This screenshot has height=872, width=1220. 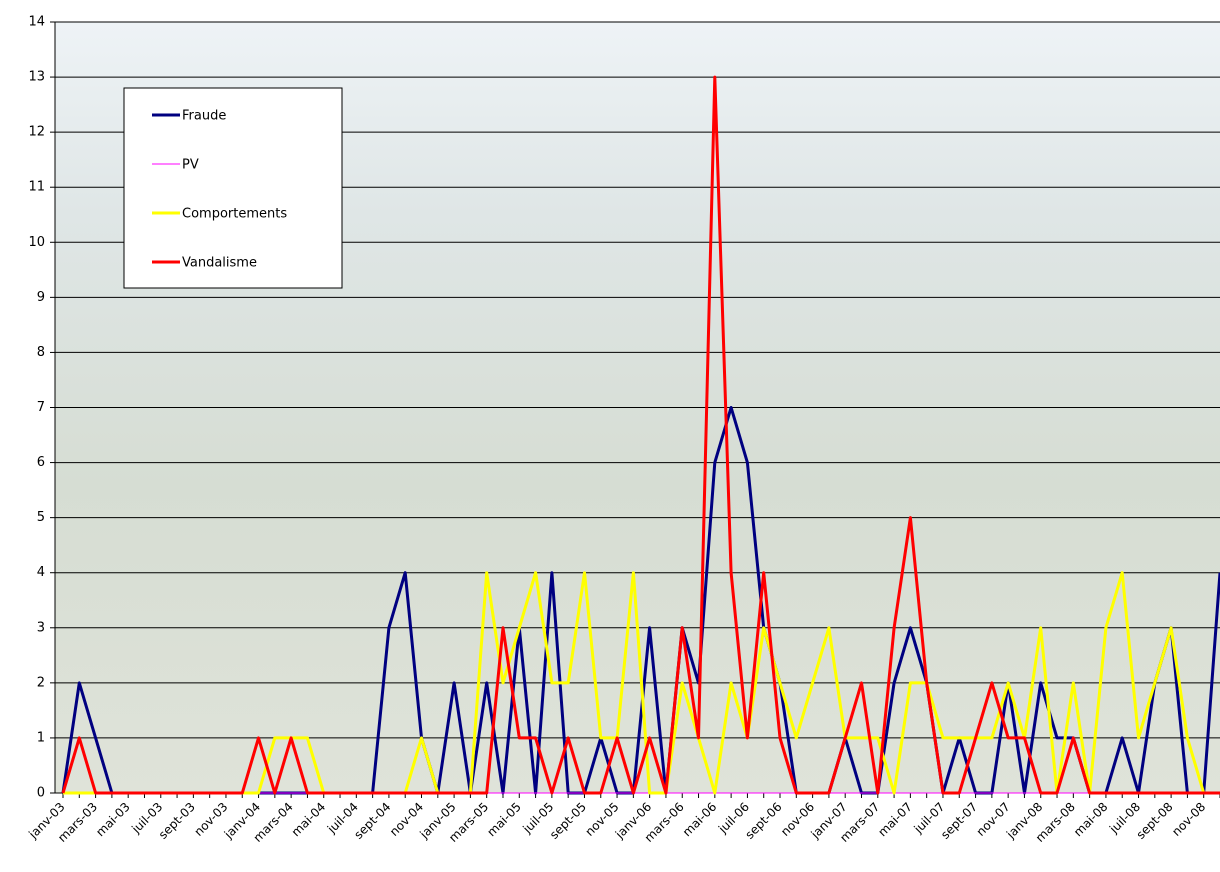 I want to click on y-tick-label: 3, so click(x=41, y=627).